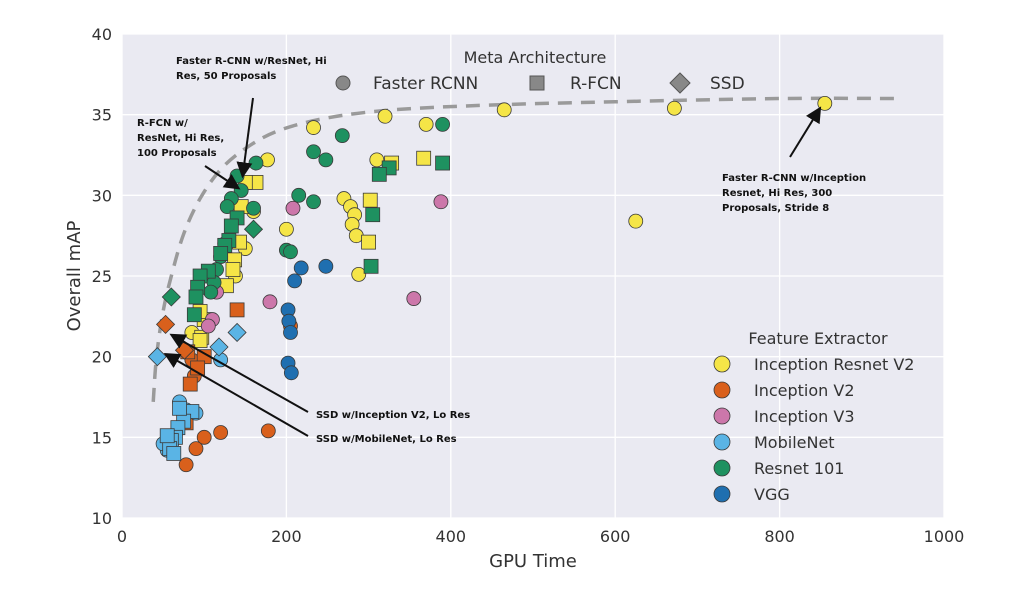  I want to click on y-tick-label: 15, so click(102, 437).